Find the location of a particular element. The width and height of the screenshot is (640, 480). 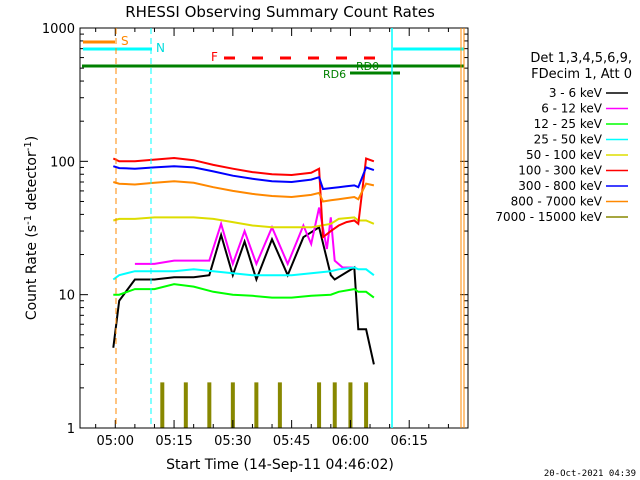

x-tick-label: 05:15 is located at coordinates (173, 441).